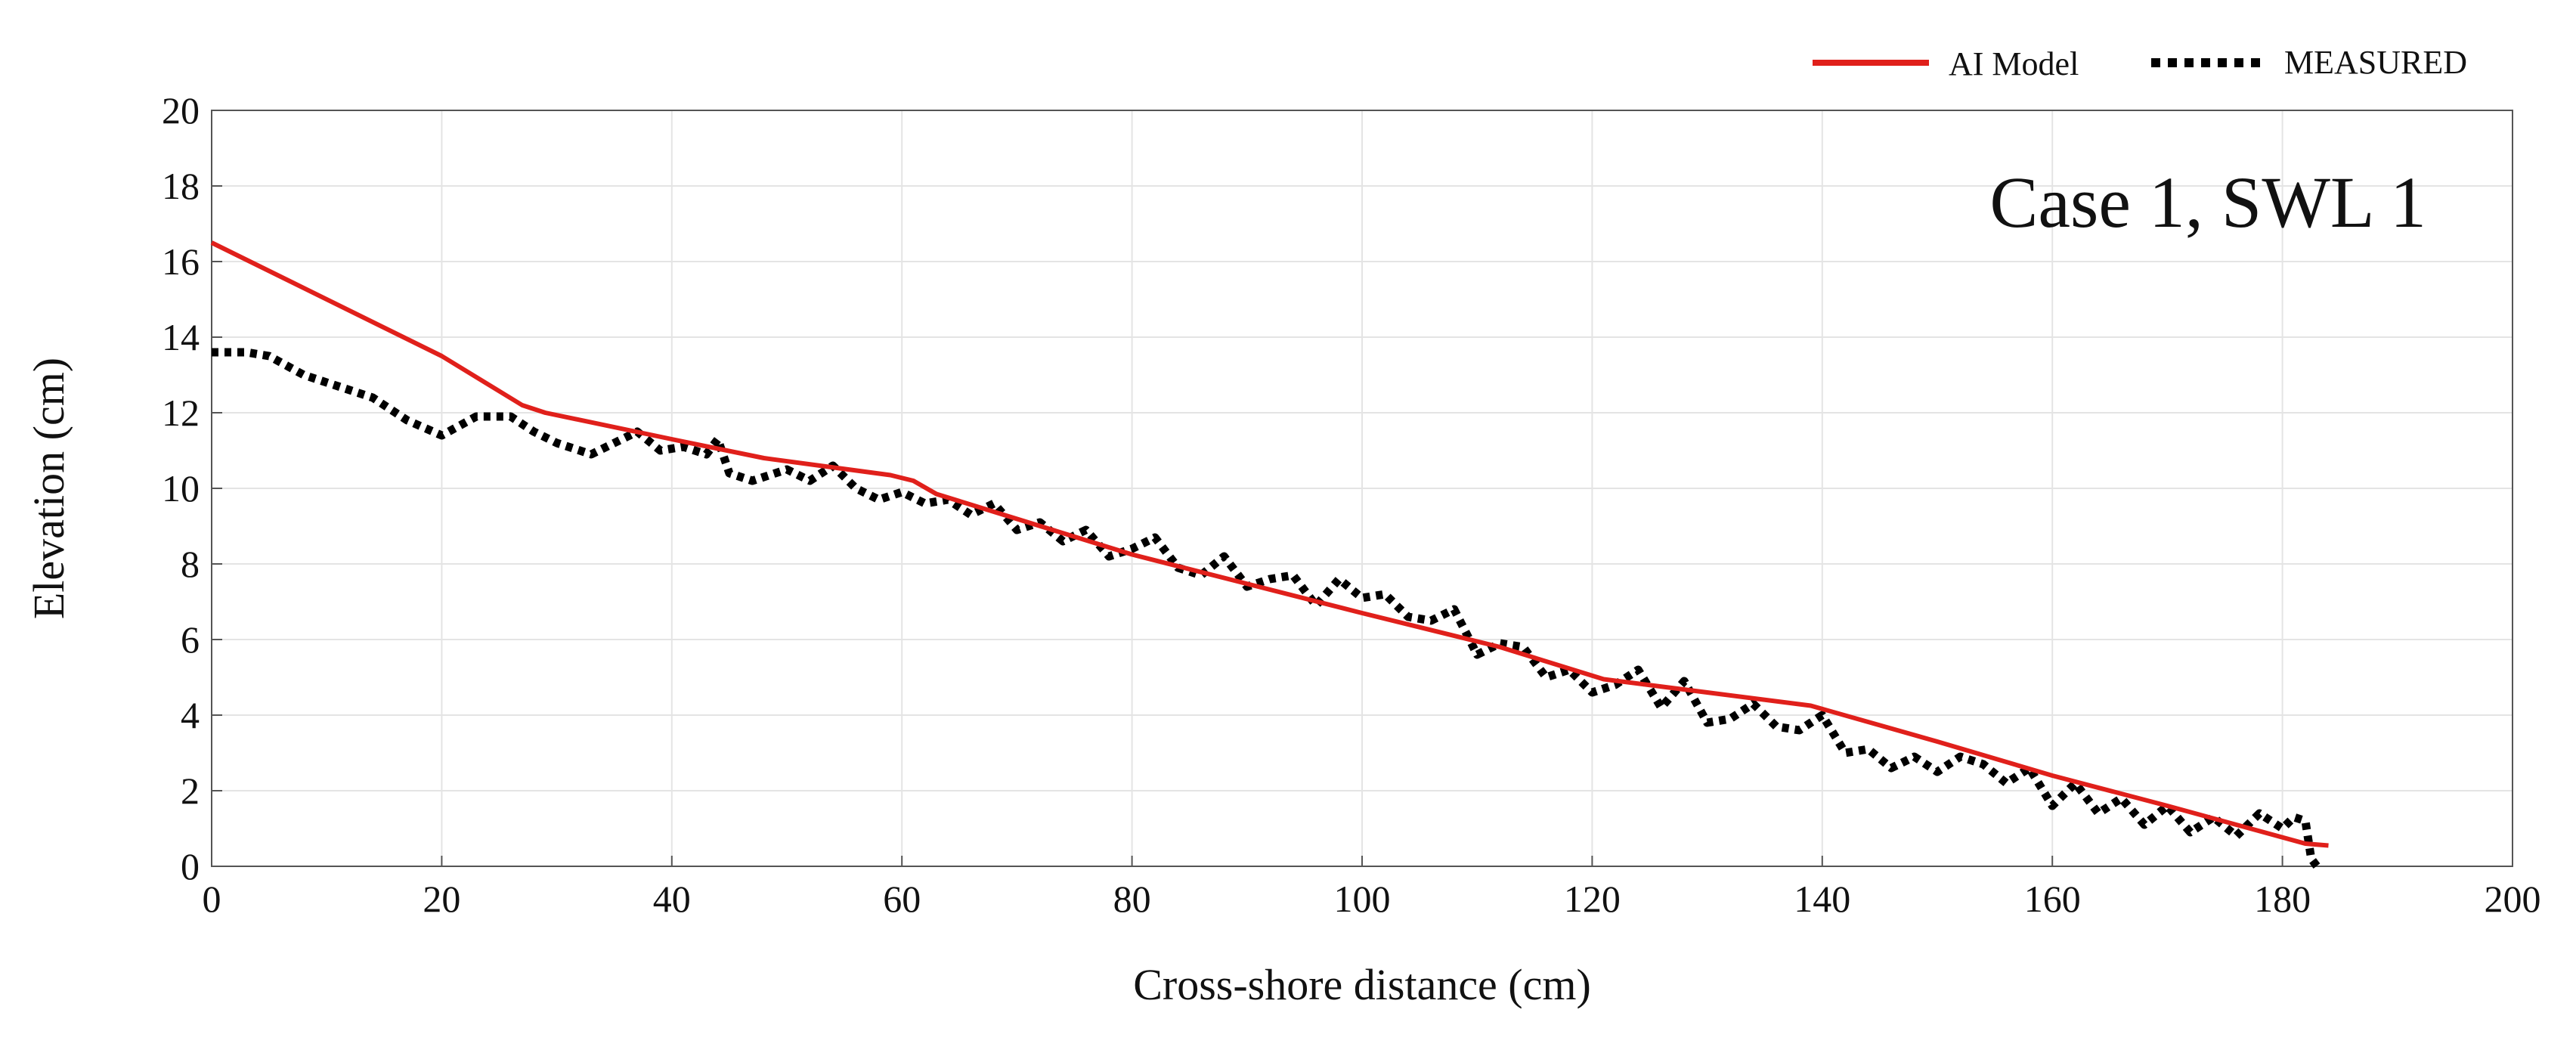 The image size is (2576, 1050). What do you see at coordinates (2282, 899) in the screenshot?
I see `x-tick-label: 180` at bounding box center [2282, 899].